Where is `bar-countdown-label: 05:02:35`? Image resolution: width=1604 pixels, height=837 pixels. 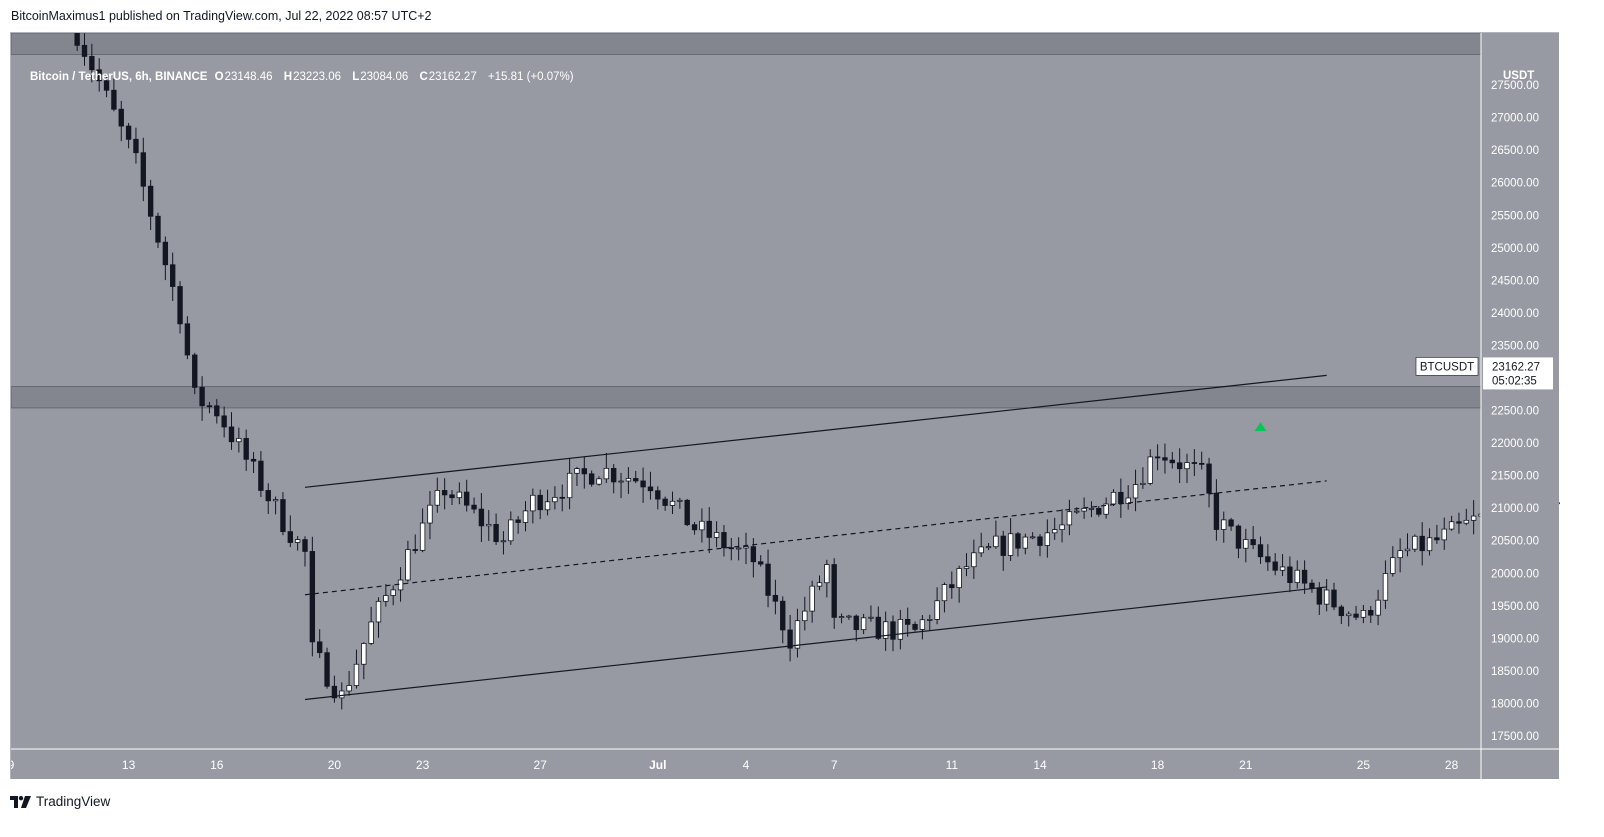
bar-countdown-label: 05:02:35 is located at coordinates (1514, 381).